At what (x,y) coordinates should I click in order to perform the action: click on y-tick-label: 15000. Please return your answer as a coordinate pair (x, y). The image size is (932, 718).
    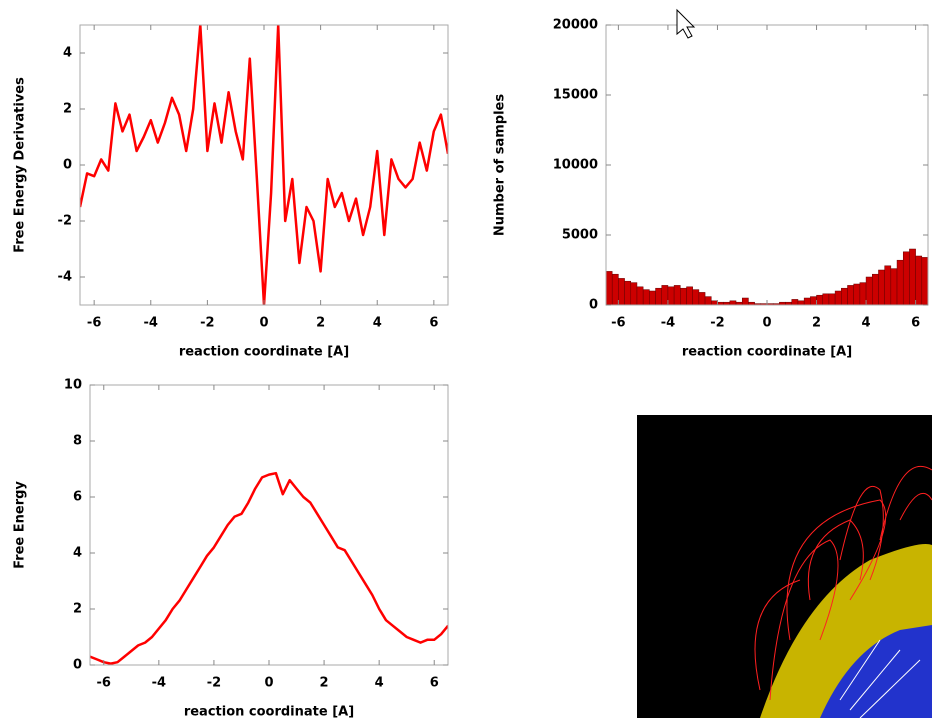
    Looking at the image, I should click on (575, 95).